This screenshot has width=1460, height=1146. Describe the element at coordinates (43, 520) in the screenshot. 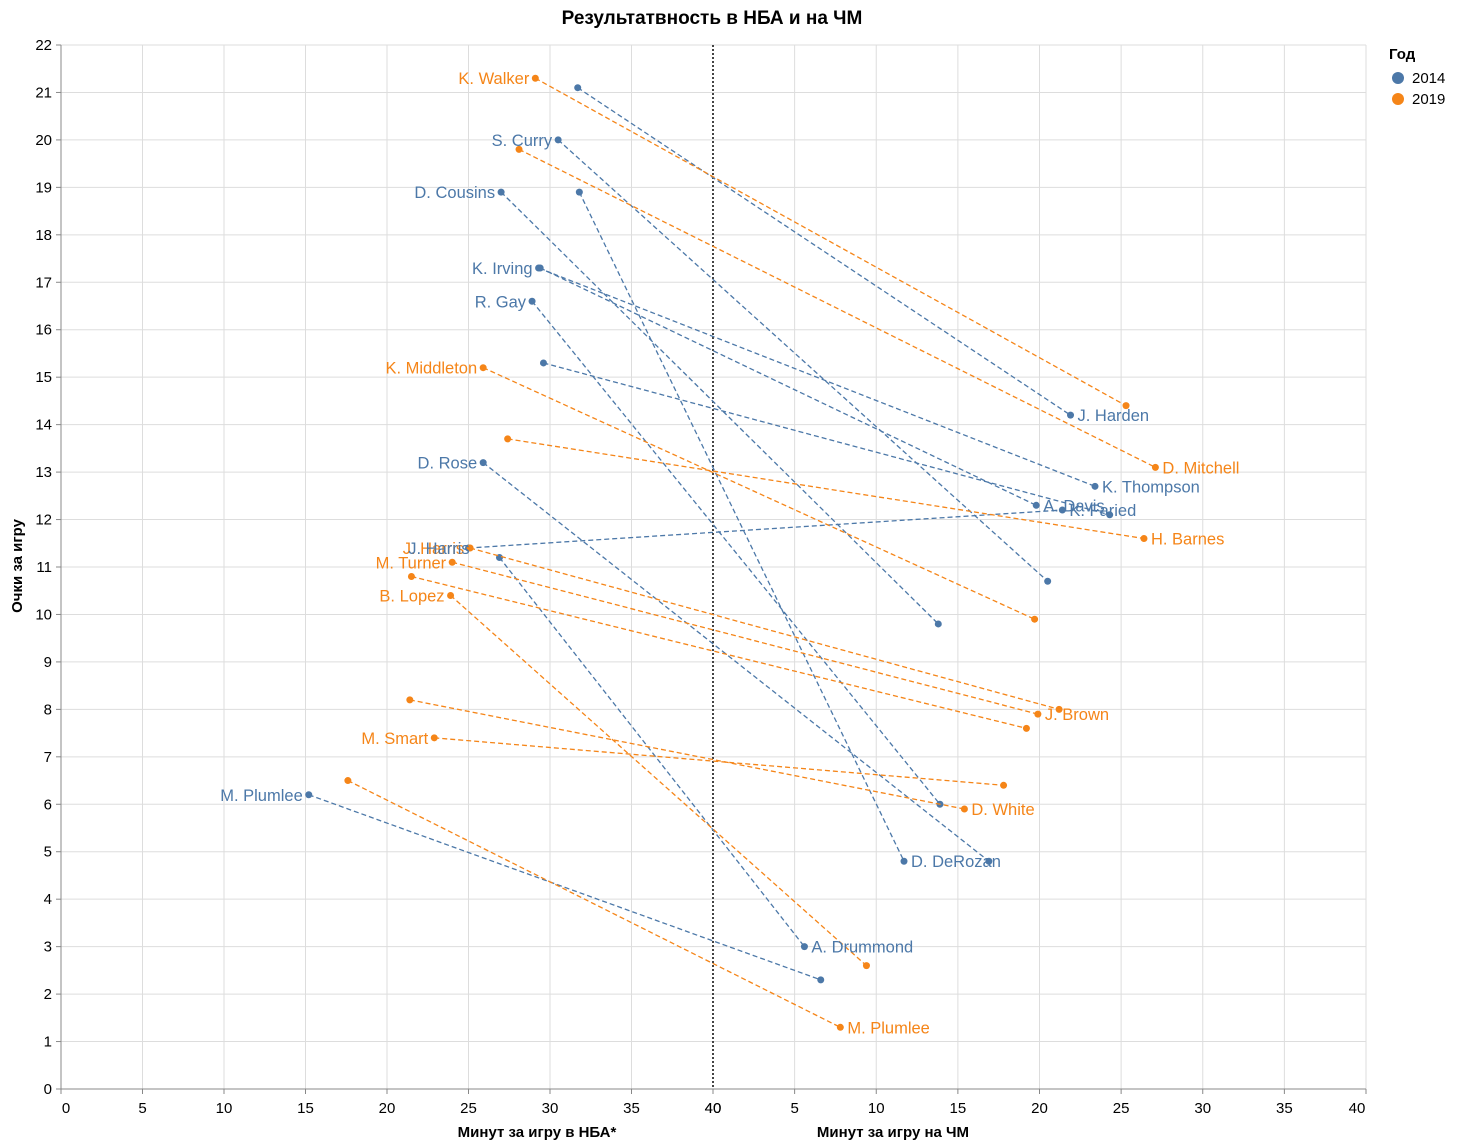

I see `y-tick-label: 12` at that location.